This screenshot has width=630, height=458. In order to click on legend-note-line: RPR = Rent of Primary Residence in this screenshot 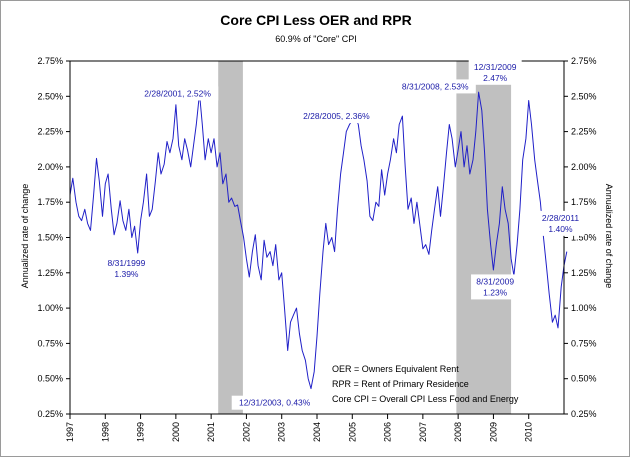, I will do `click(400, 384)`.